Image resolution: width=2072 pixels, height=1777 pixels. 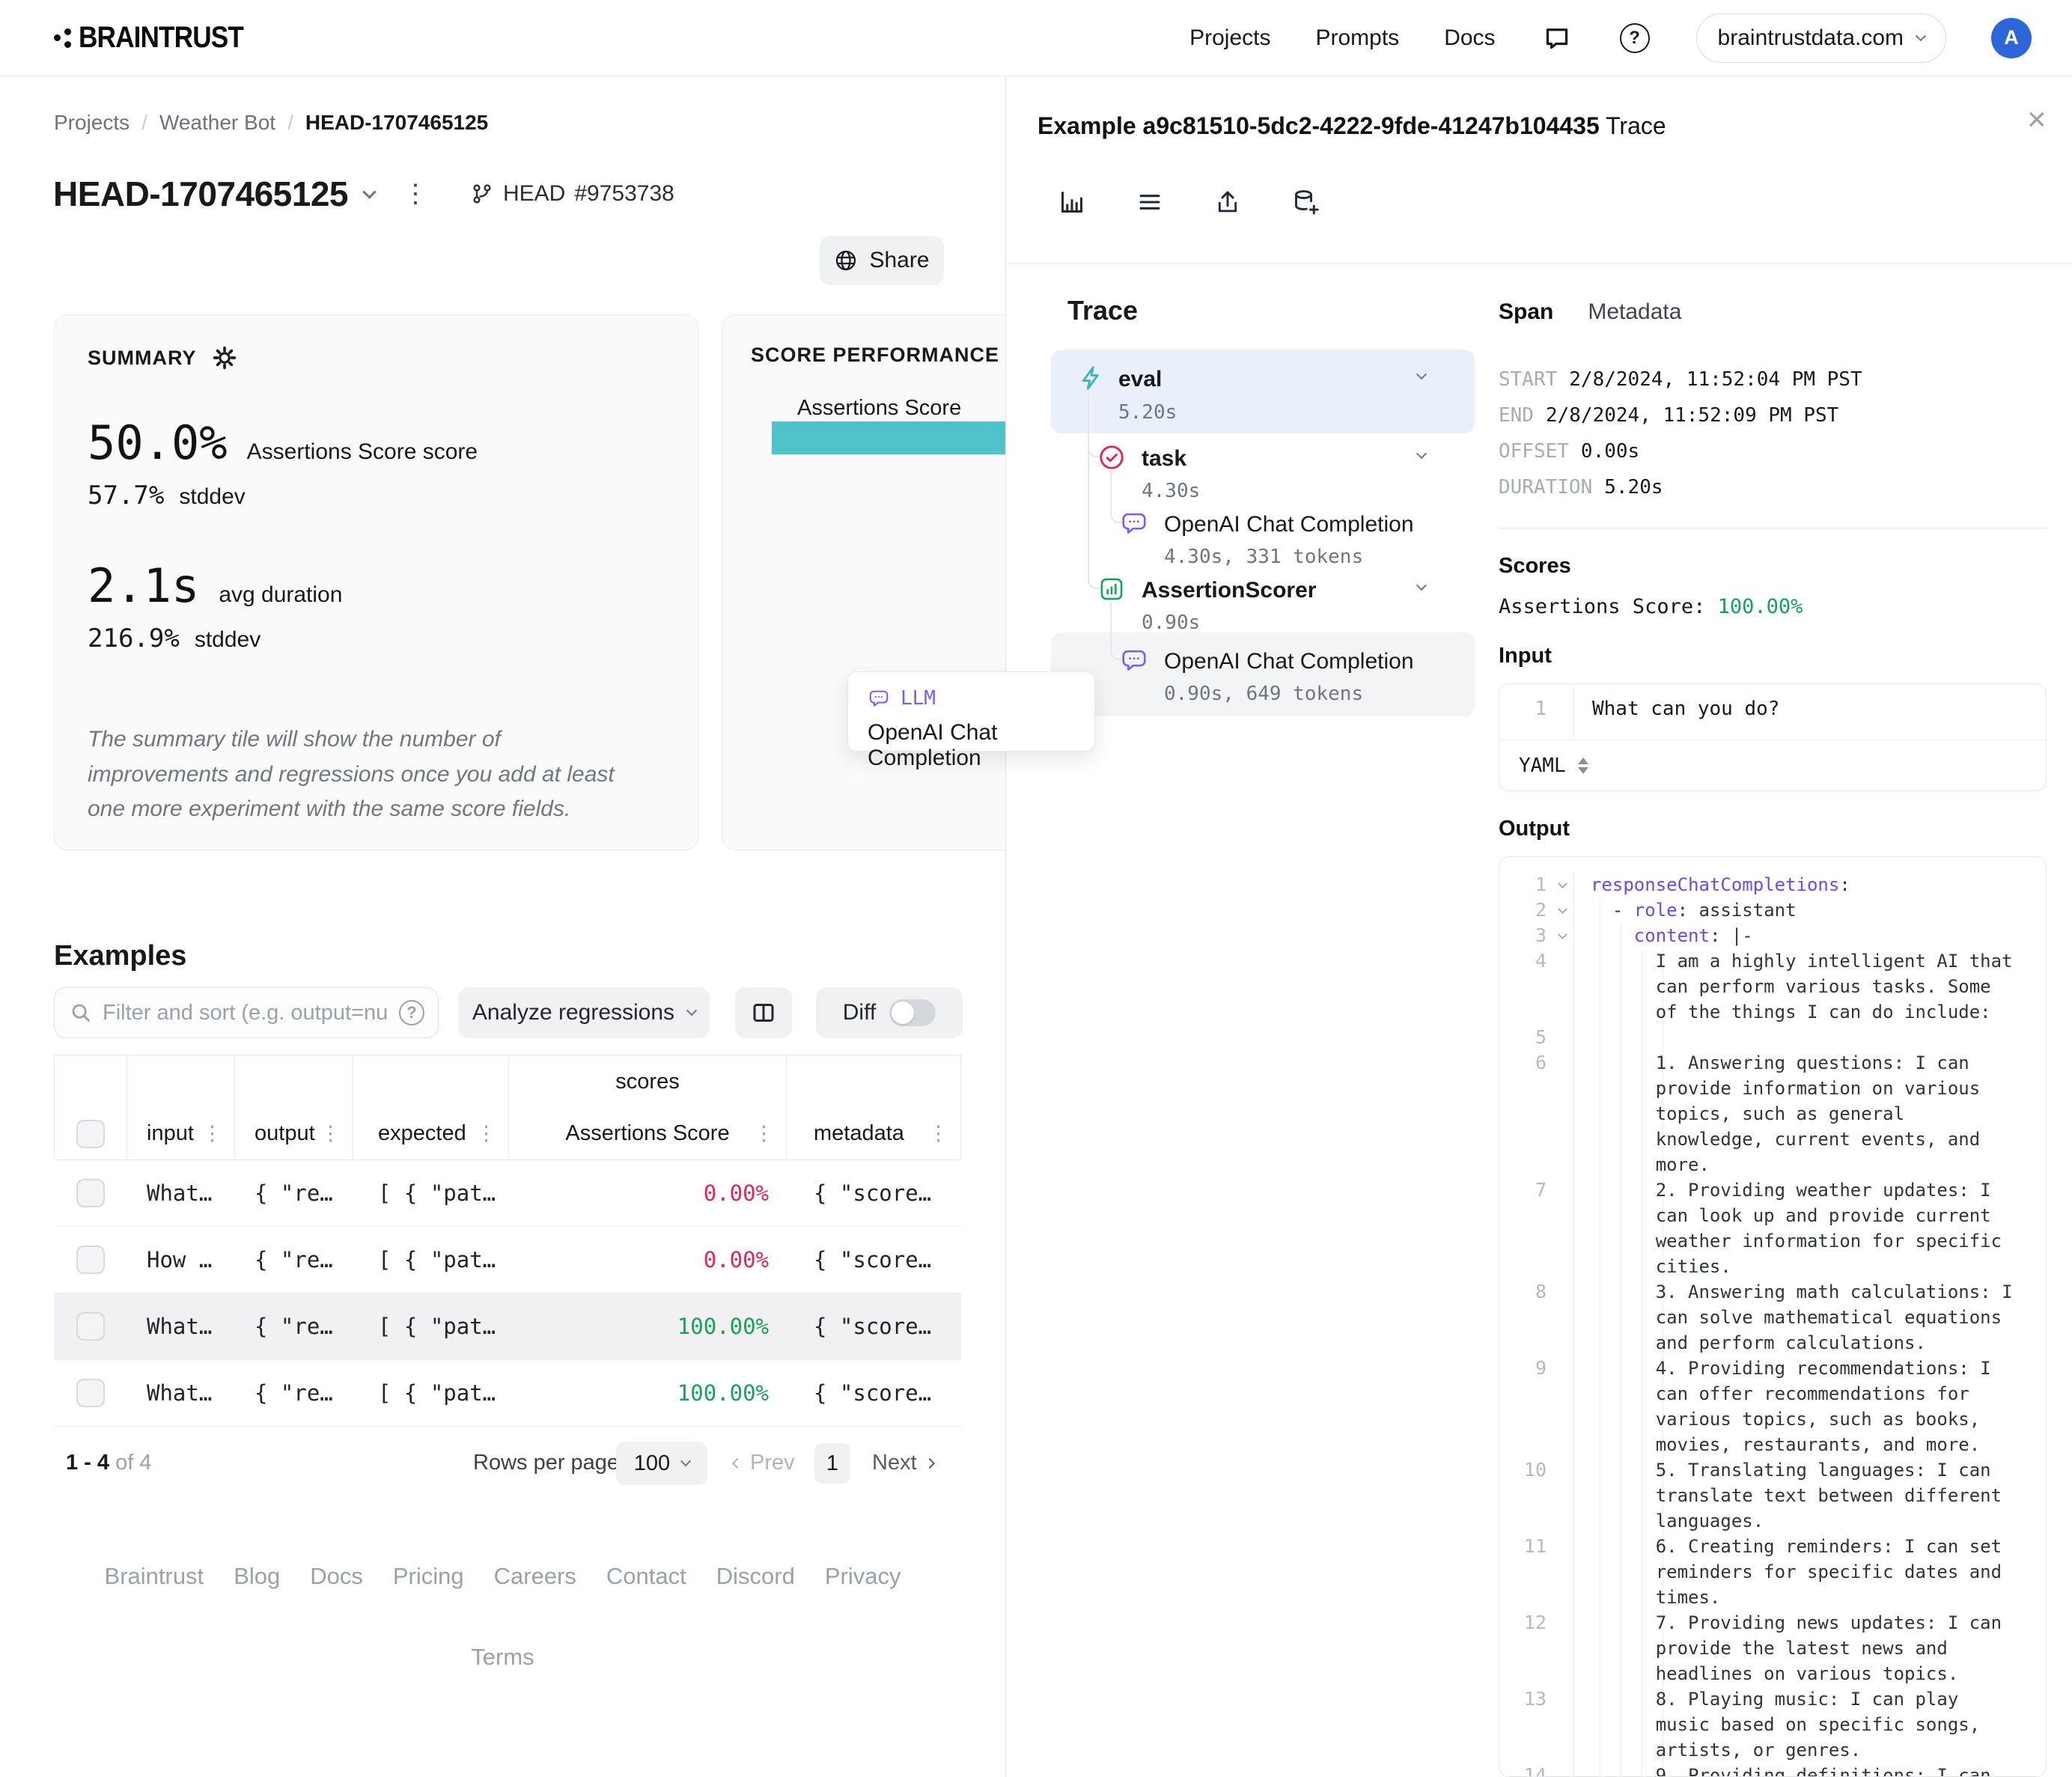 I want to click on trace-node-llm2-hovered, so click(x=1263, y=674).